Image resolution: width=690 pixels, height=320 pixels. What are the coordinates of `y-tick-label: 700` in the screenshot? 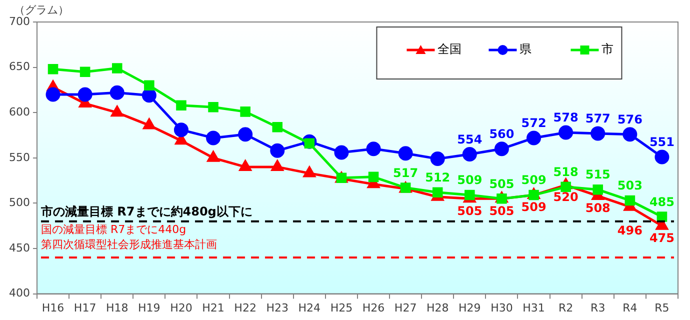 It's located at (19, 21).